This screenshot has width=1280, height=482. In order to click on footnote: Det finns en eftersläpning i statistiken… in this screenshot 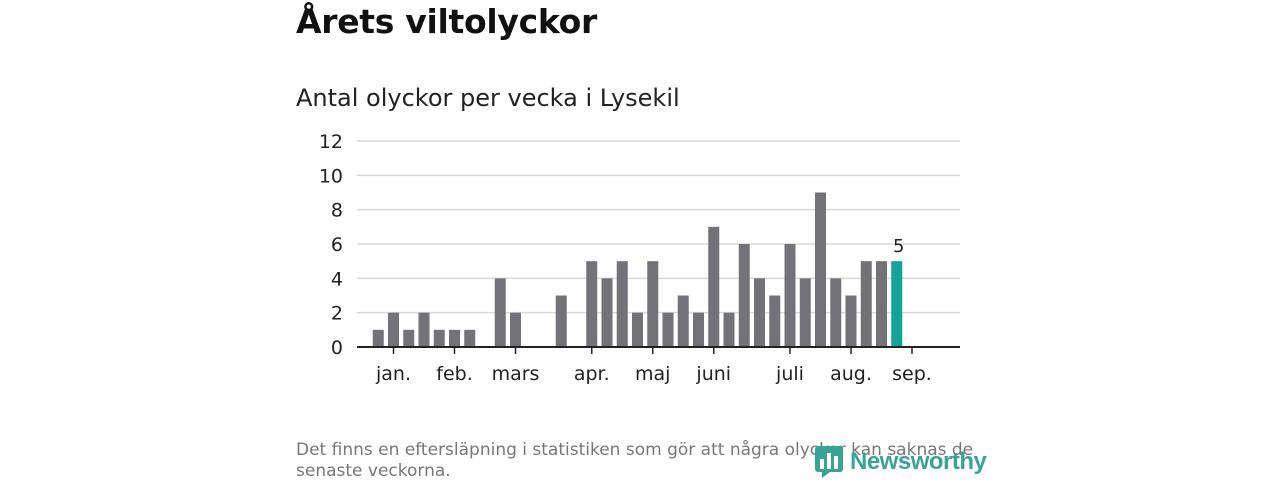, I will do `click(635, 460)`.